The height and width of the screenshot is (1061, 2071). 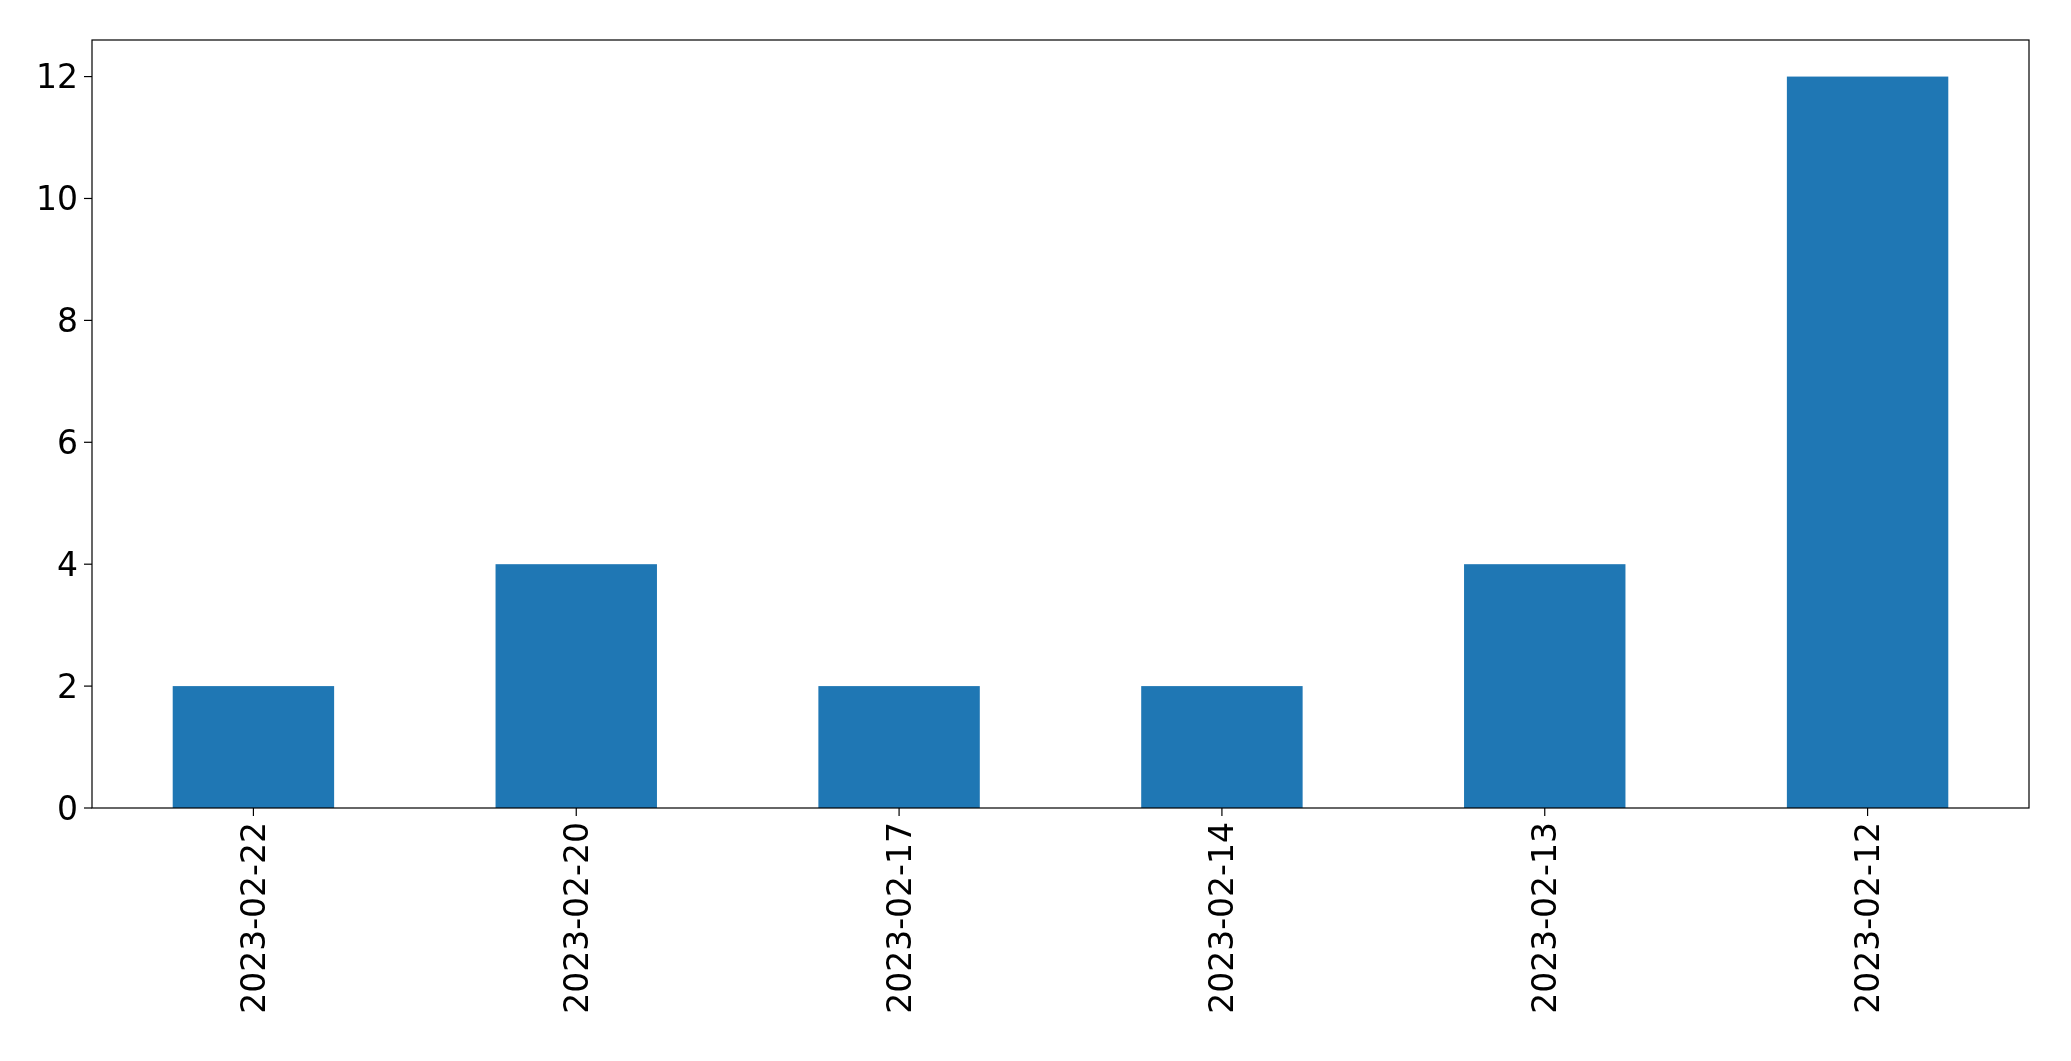 I want to click on y-tick-label: 12, so click(x=57, y=77).